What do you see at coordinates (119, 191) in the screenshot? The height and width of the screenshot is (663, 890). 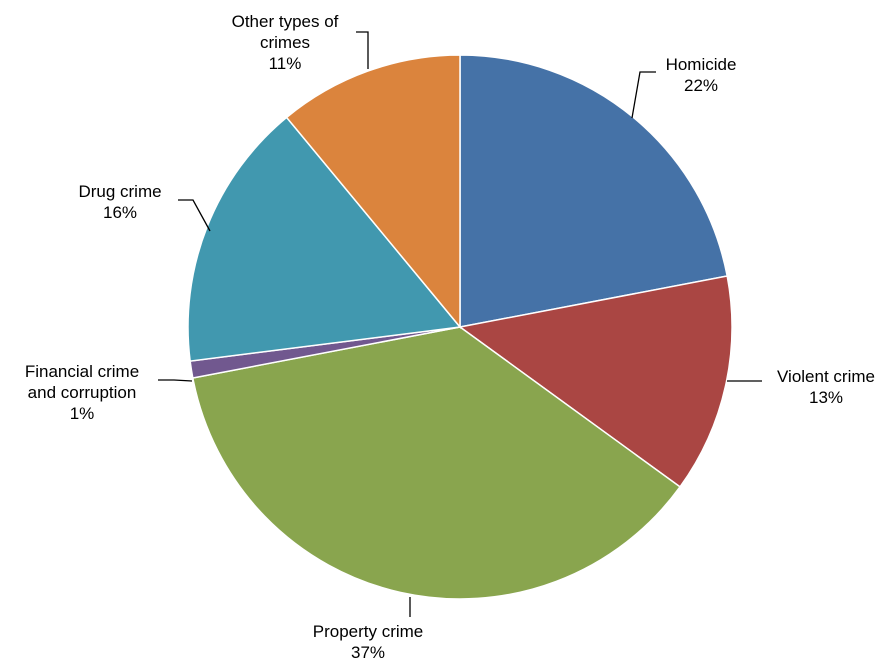 I see `slice-name-label: Drug crime` at bounding box center [119, 191].